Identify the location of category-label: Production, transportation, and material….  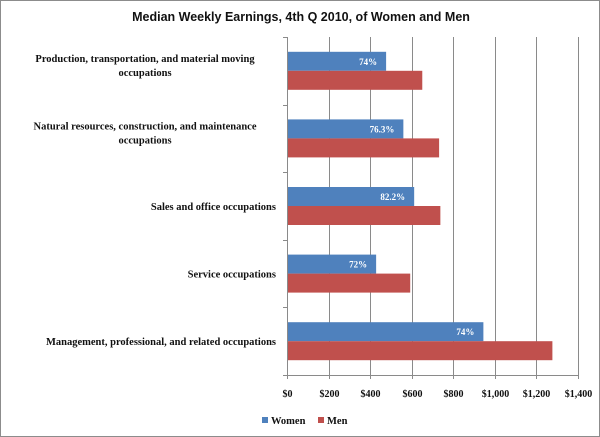
(145, 59).